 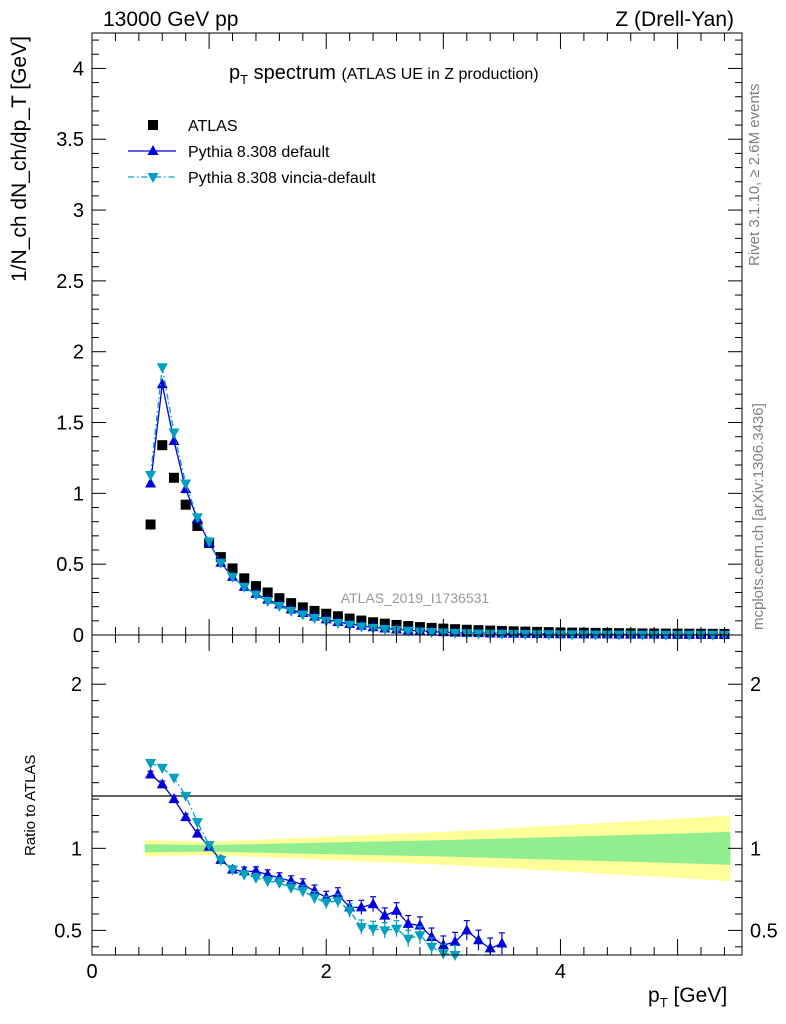 I want to click on x-label-rest: [GeV], so click(x=697, y=995).